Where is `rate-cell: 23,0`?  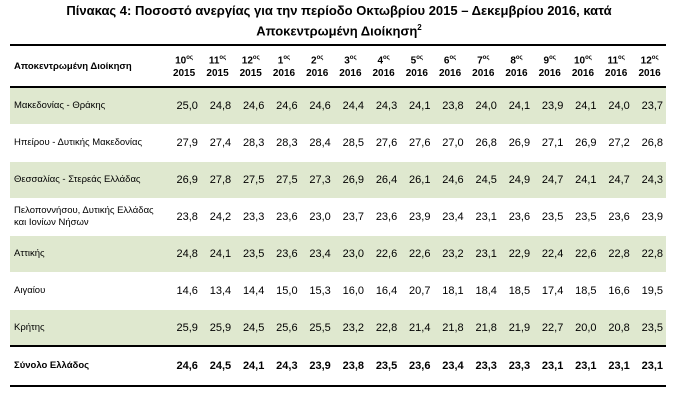 rate-cell: 23,0 is located at coordinates (317, 217).